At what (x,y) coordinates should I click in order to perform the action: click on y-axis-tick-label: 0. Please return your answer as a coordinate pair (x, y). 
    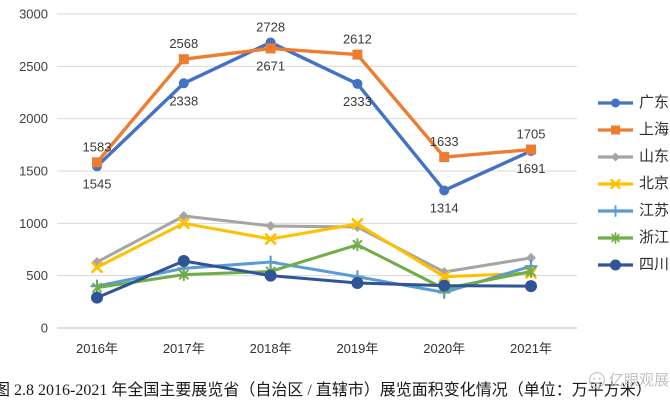
    Looking at the image, I should click on (44, 328).